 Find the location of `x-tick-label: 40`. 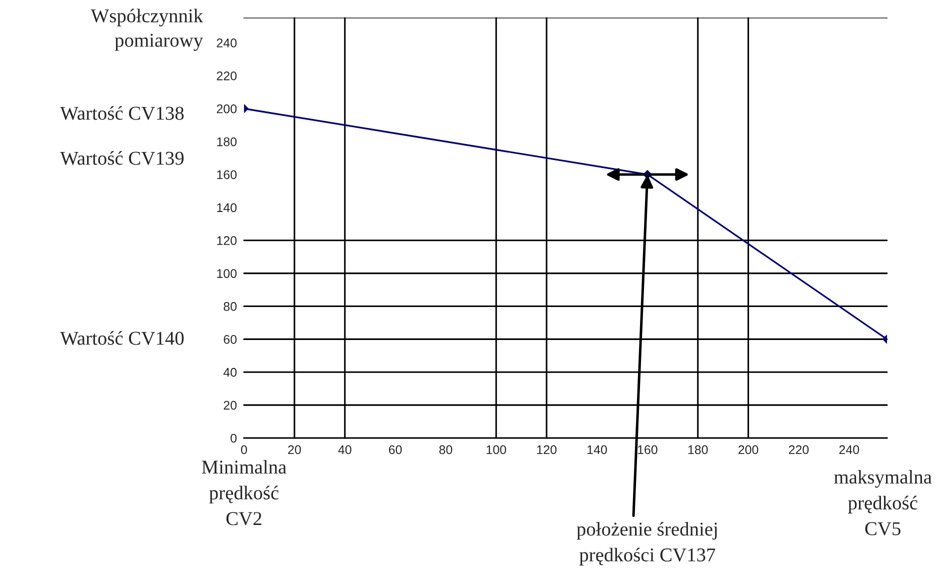

x-tick-label: 40 is located at coordinates (345, 449).